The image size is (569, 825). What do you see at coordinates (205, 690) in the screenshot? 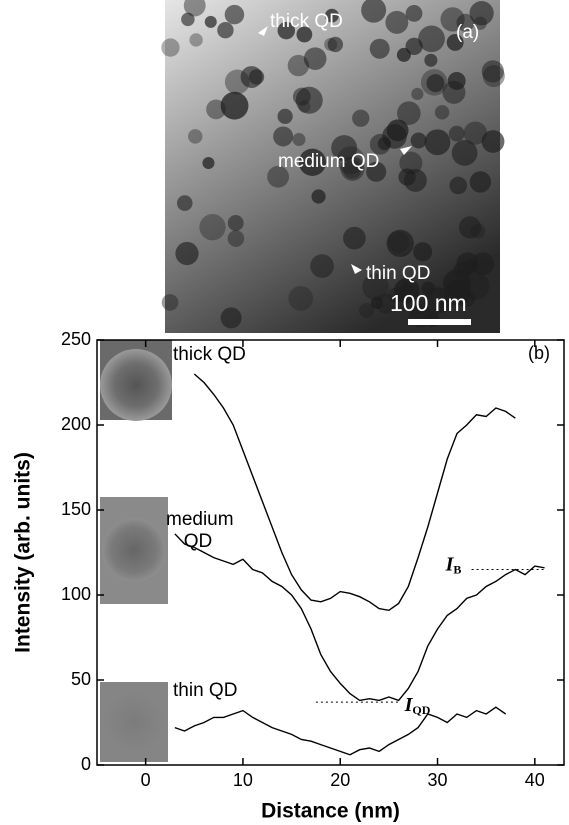
I see `series-label: thin QD` at bounding box center [205, 690].